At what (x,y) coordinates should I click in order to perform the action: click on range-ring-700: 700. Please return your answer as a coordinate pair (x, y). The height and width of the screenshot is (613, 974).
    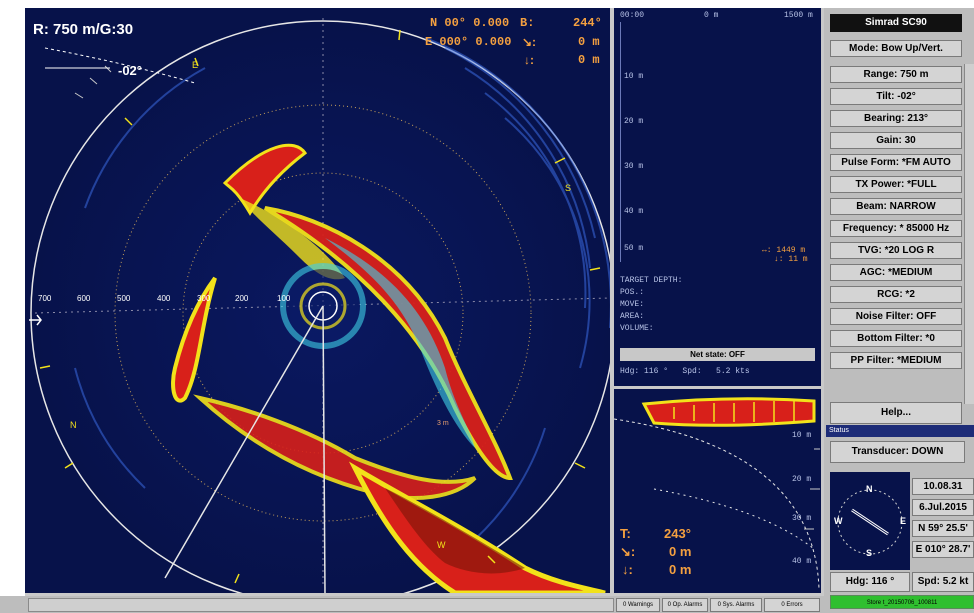
    Looking at the image, I should click on (45, 298).